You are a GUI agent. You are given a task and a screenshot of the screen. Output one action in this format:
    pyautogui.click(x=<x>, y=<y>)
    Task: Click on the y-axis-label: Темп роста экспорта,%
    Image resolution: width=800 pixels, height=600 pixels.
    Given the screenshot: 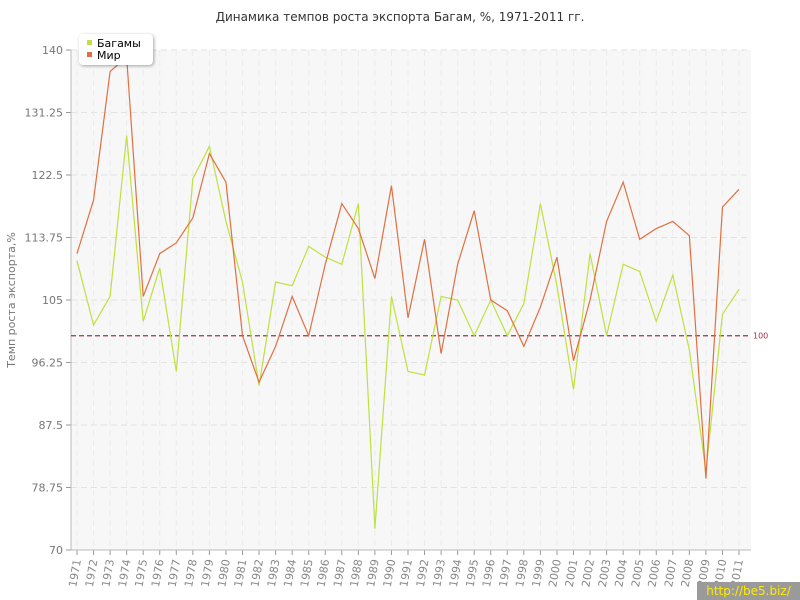 What is the action you would take?
    pyautogui.click(x=11, y=300)
    